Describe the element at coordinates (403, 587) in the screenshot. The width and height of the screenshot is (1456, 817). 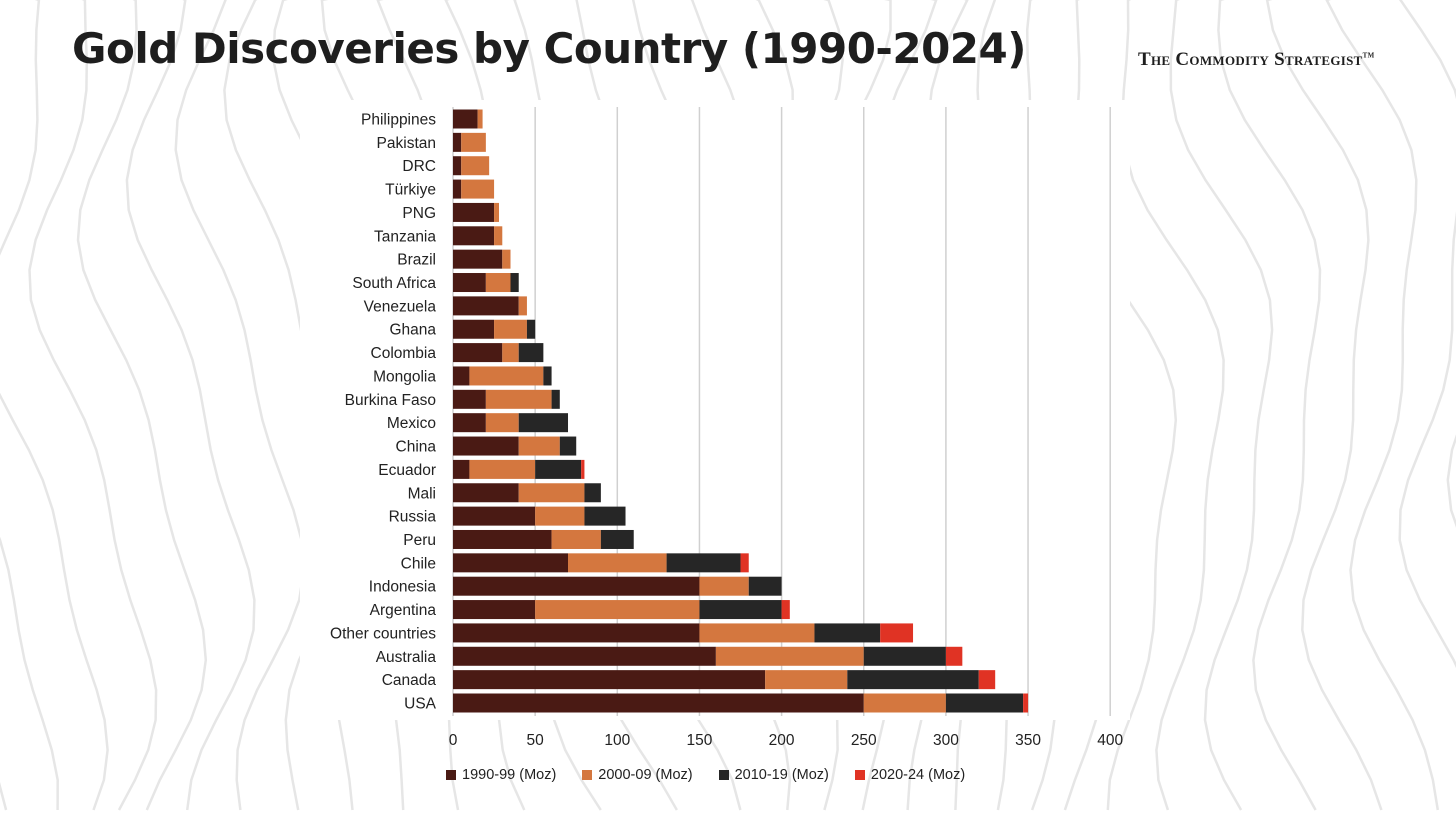
I see `y-tick-label: Indonesia` at that location.